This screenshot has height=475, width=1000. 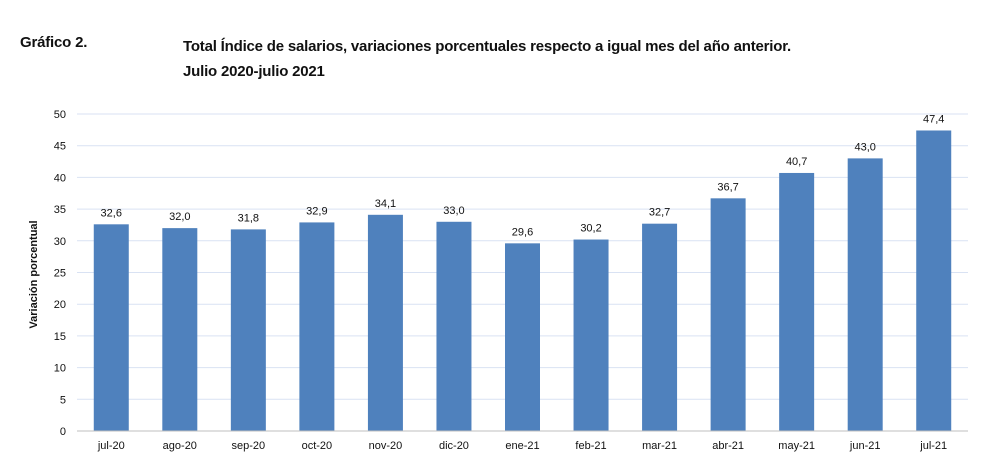 I want to click on data-label: 32,7, so click(x=659, y=213).